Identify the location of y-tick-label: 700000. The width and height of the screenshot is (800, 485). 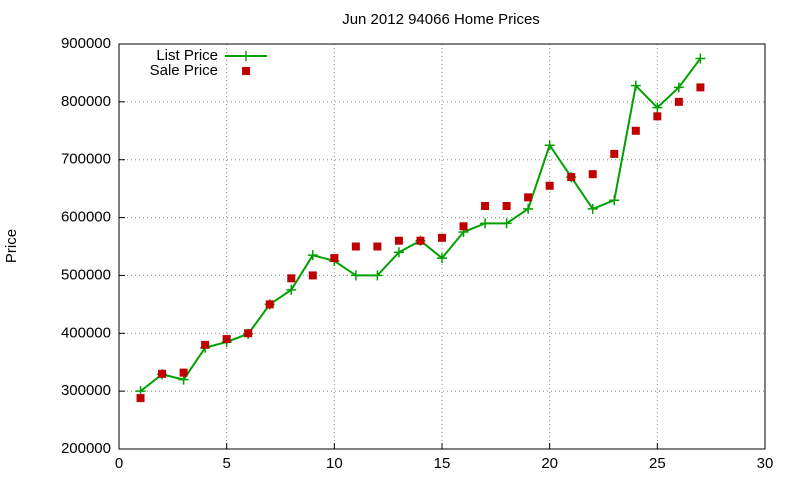
(86, 159).